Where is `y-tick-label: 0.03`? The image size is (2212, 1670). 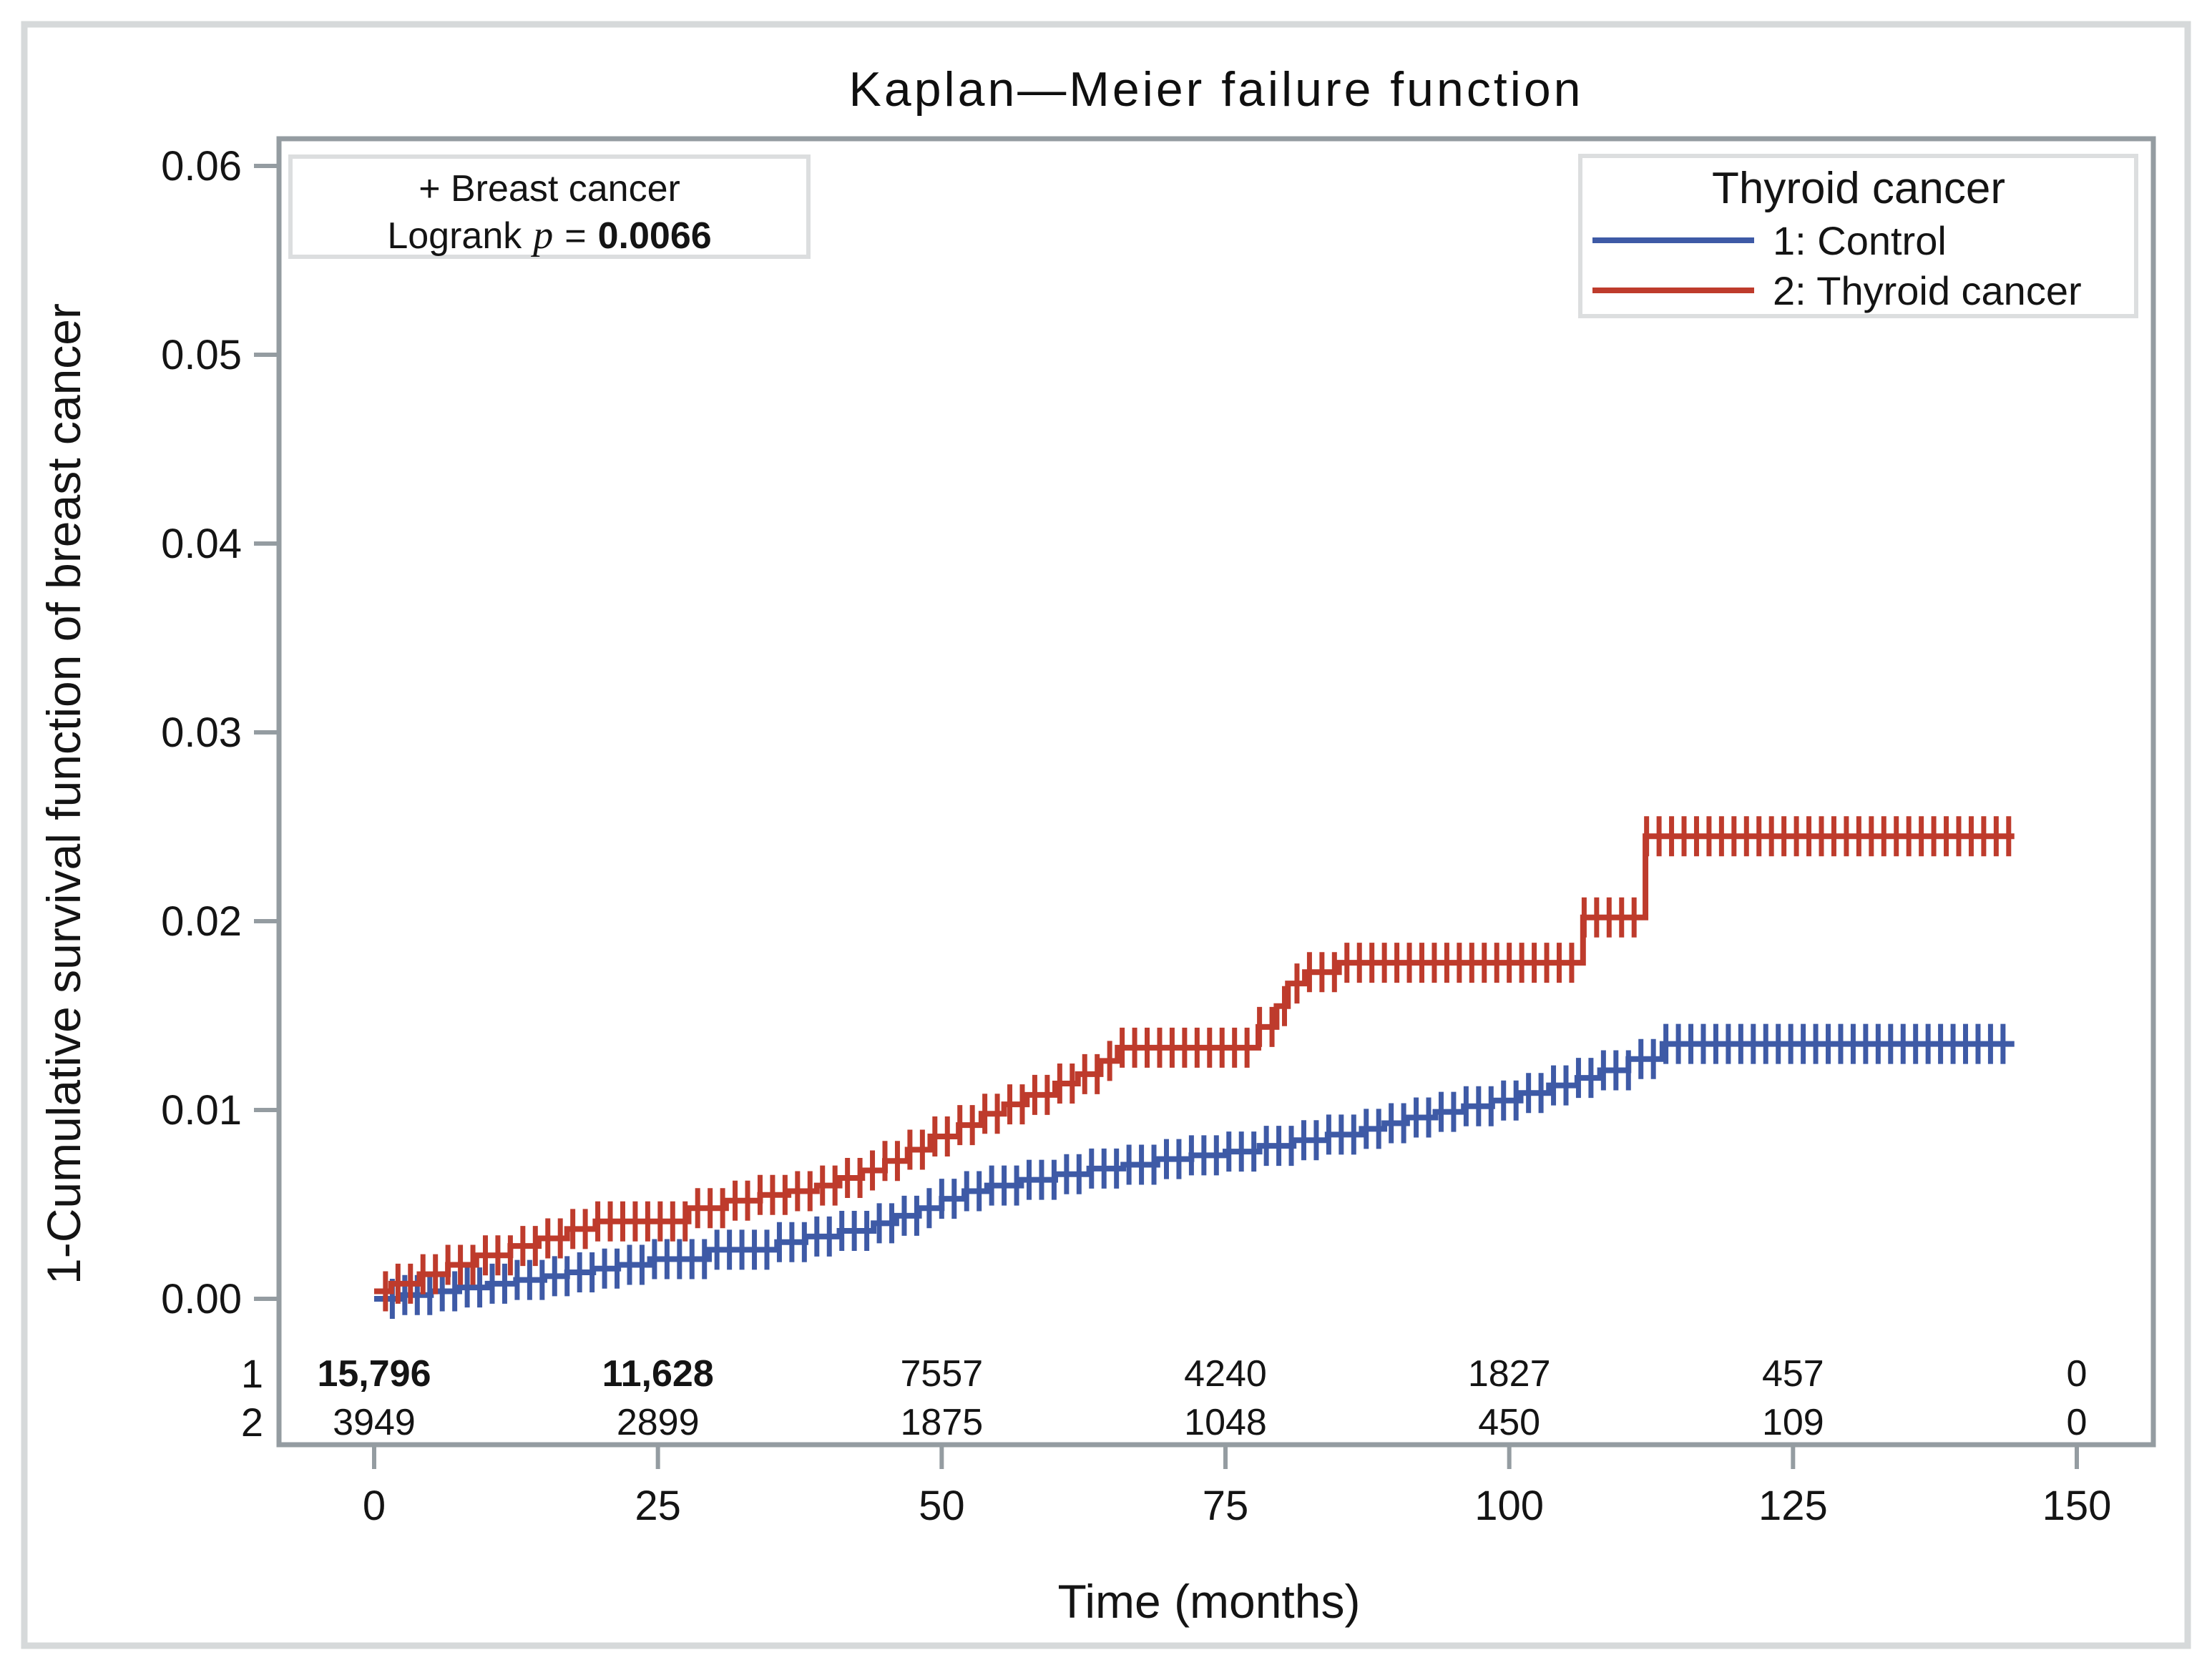 y-tick-label: 0.03 is located at coordinates (201, 732).